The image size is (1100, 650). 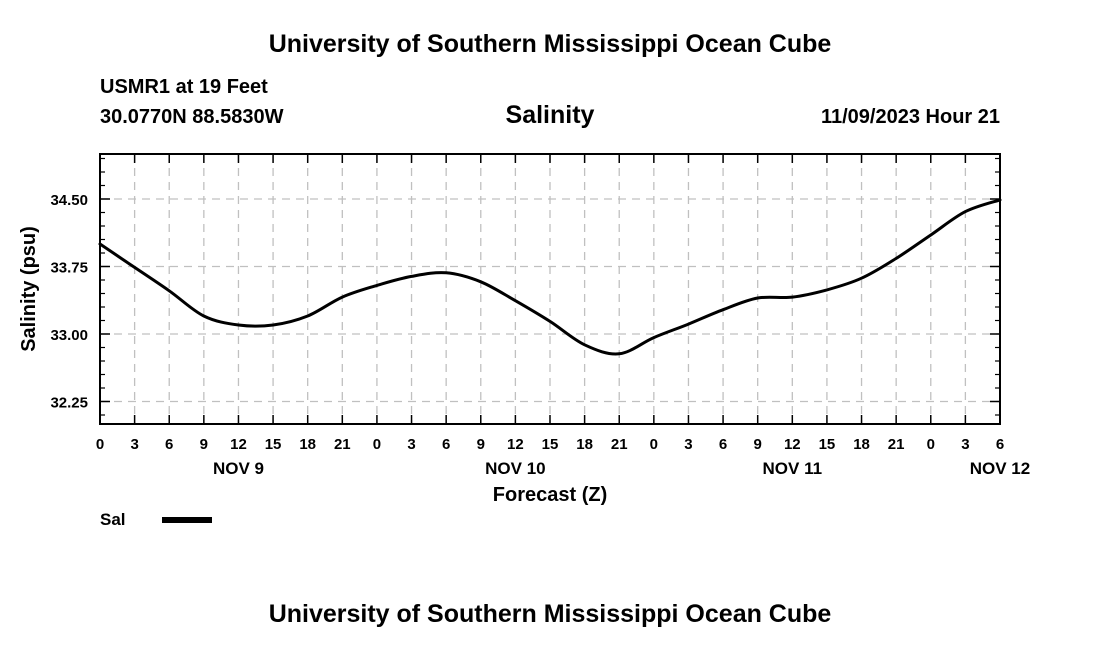 I want to click on x-date-label: NOV 9, so click(x=238, y=468).